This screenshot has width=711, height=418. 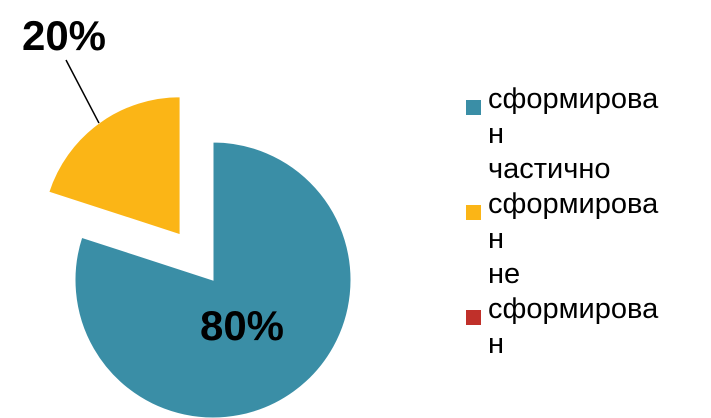 What do you see at coordinates (473, 317) in the screenshot?
I see `legend-swatch-formed` at bounding box center [473, 317].